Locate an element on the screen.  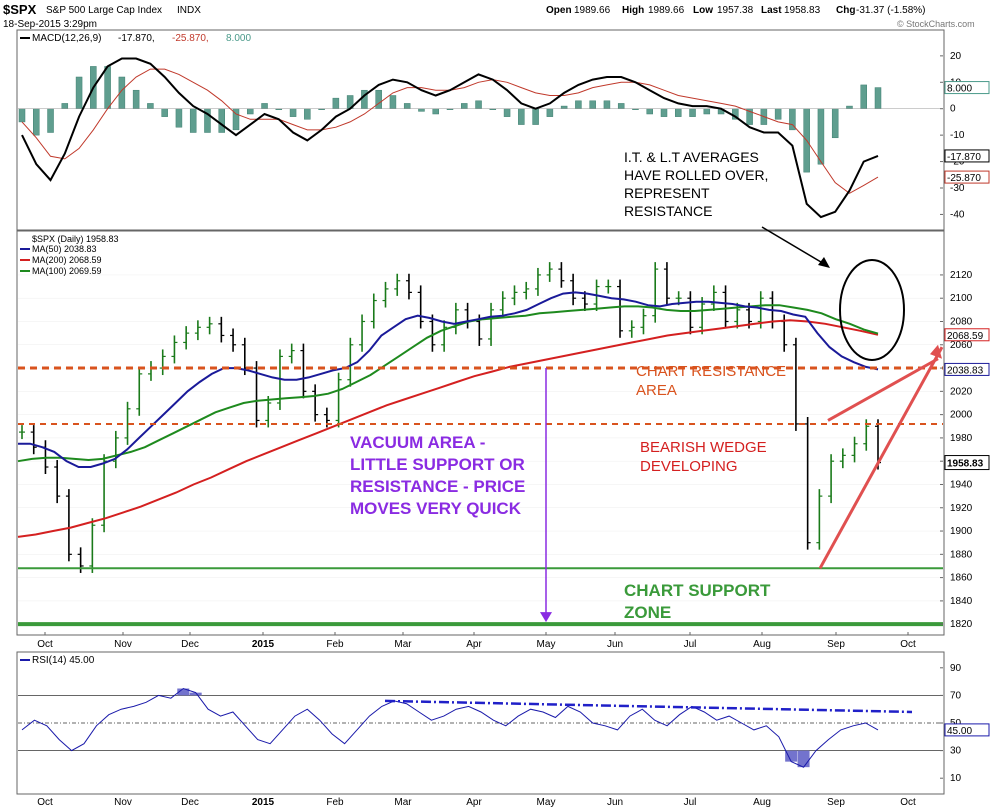
price-x-label: Feb is located at coordinates (335, 644).